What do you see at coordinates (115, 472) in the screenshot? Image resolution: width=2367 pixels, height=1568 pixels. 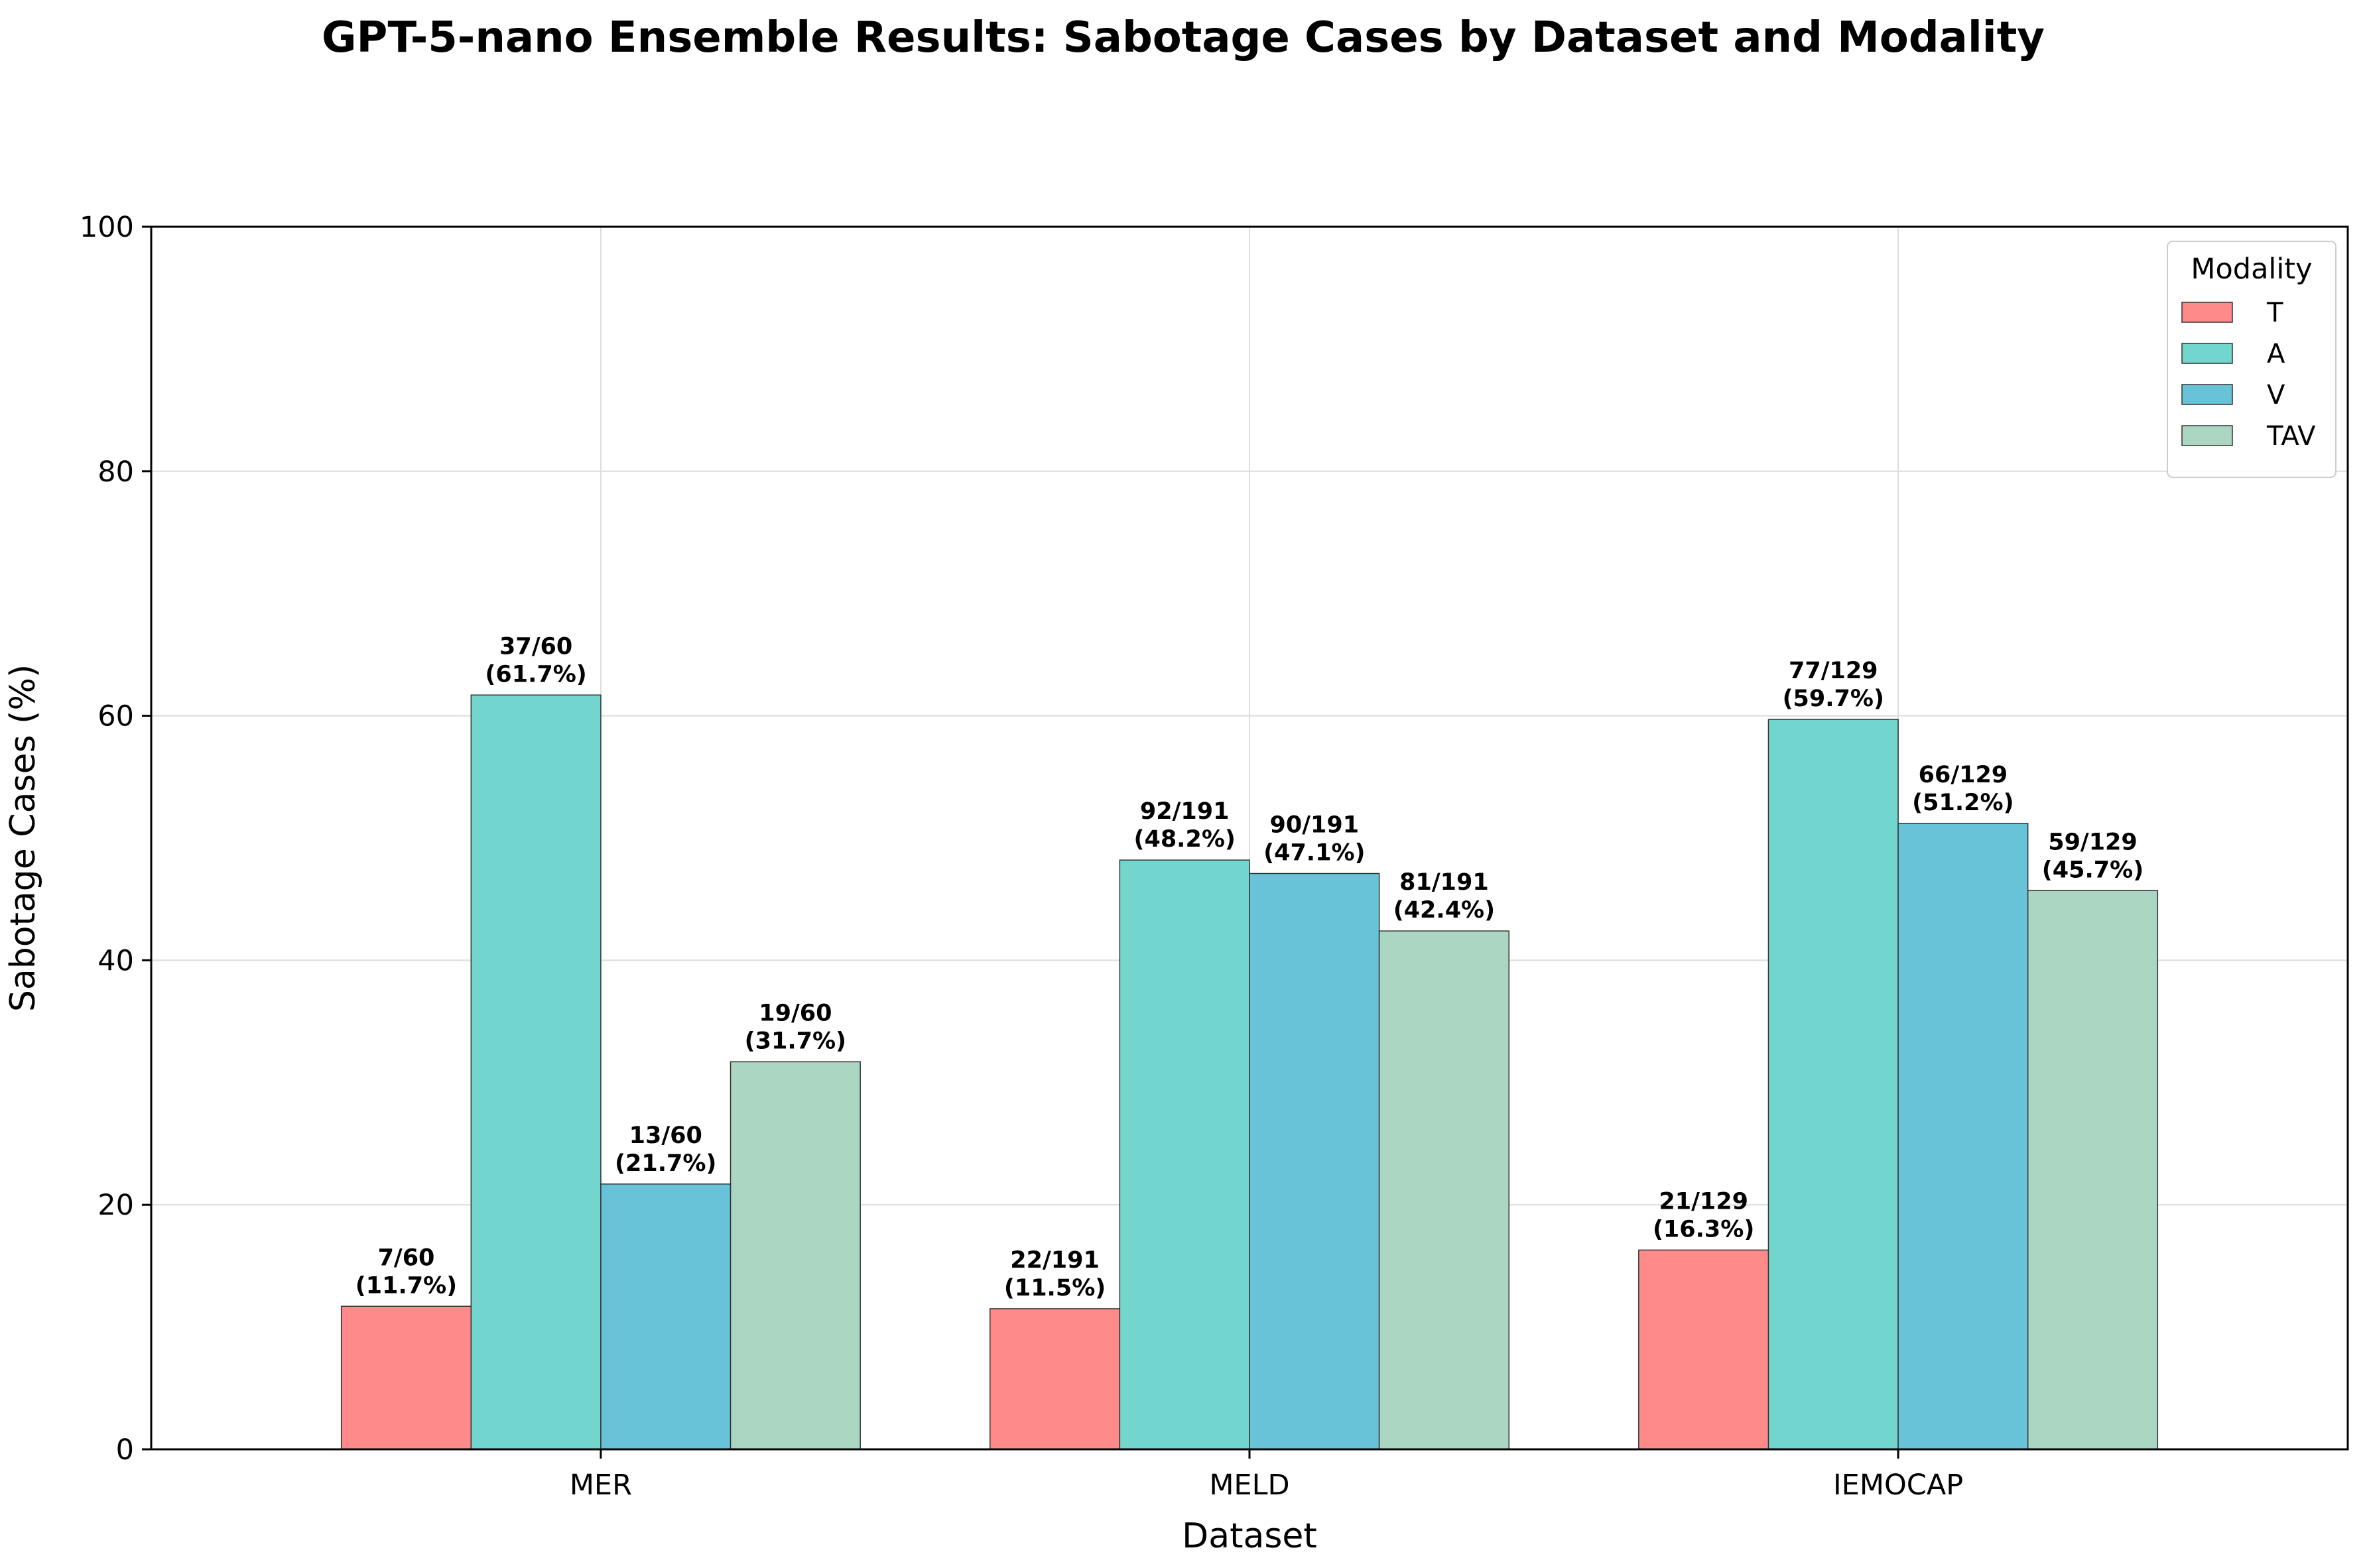 I see `y-tick-label: 80` at bounding box center [115, 472].